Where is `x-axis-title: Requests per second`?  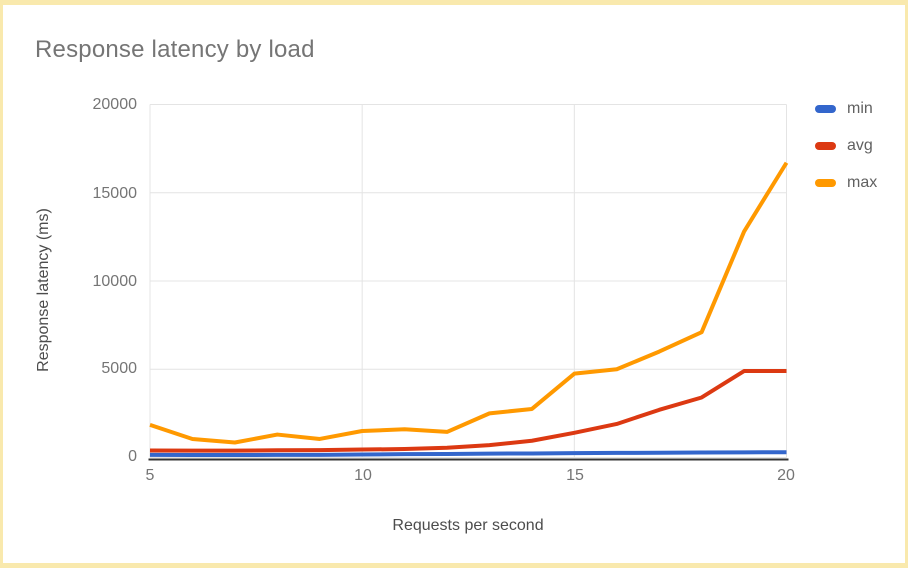
x-axis-title: Requests per second is located at coordinates (468, 525).